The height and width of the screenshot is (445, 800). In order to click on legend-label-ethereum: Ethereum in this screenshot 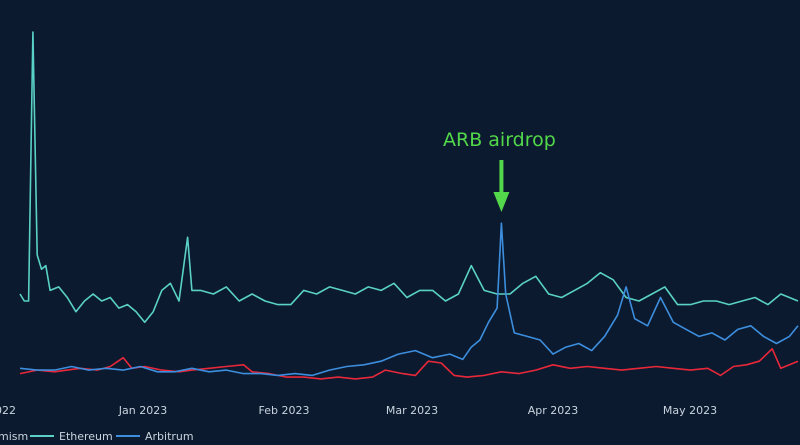, I will do `click(86, 436)`.